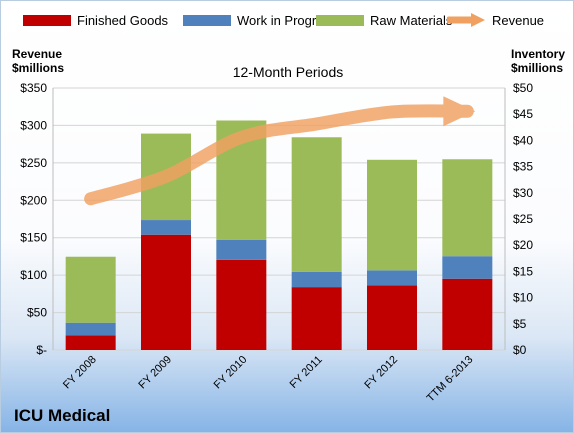  What do you see at coordinates (523, 167) in the screenshot?
I see `right-tick-label: $35` at bounding box center [523, 167].